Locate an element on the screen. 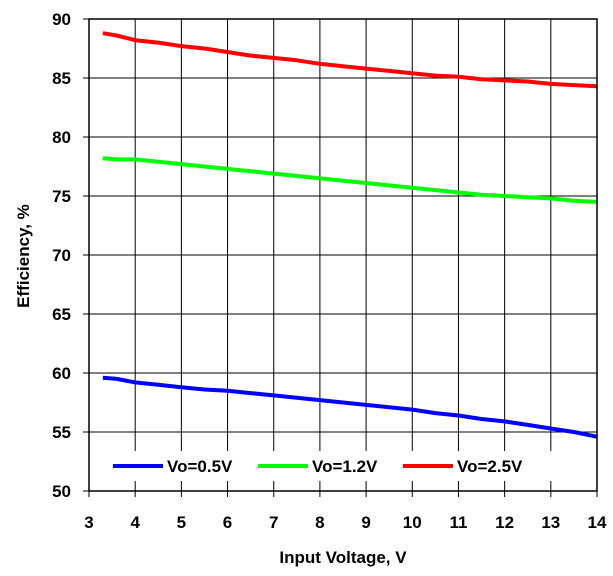 The image size is (613, 576). x-tick-label: 13 is located at coordinates (550, 522).